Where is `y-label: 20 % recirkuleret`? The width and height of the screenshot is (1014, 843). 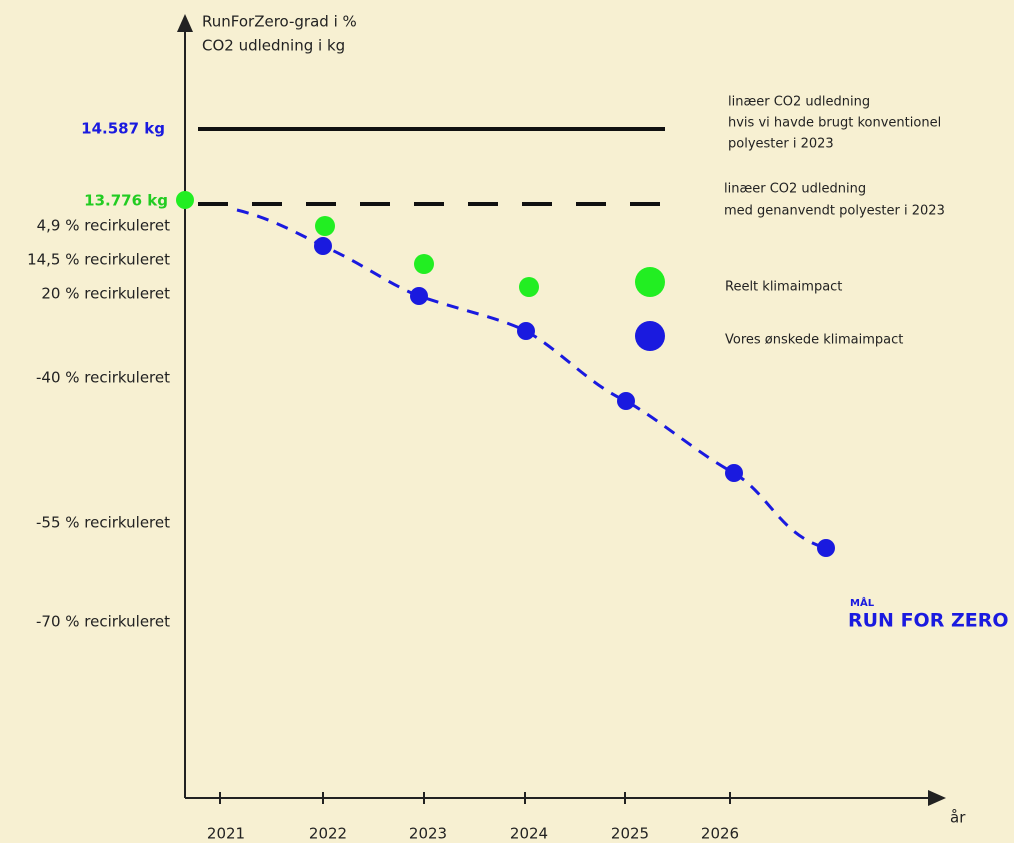 y-label: 20 % recirkuleret is located at coordinates (105, 294).